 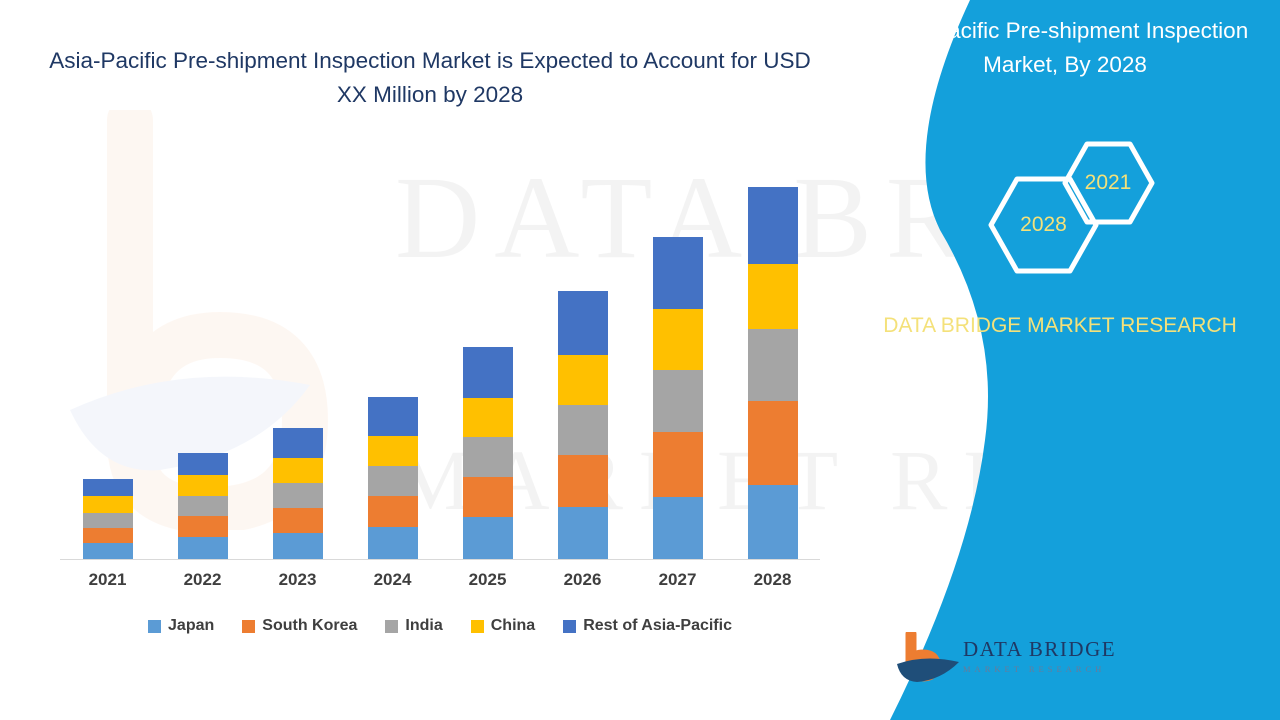 What do you see at coordinates (1034, 669) in the screenshot?
I see `logo-sub-text: MARKET RESEARCH` at bounding box center [1034, 669].